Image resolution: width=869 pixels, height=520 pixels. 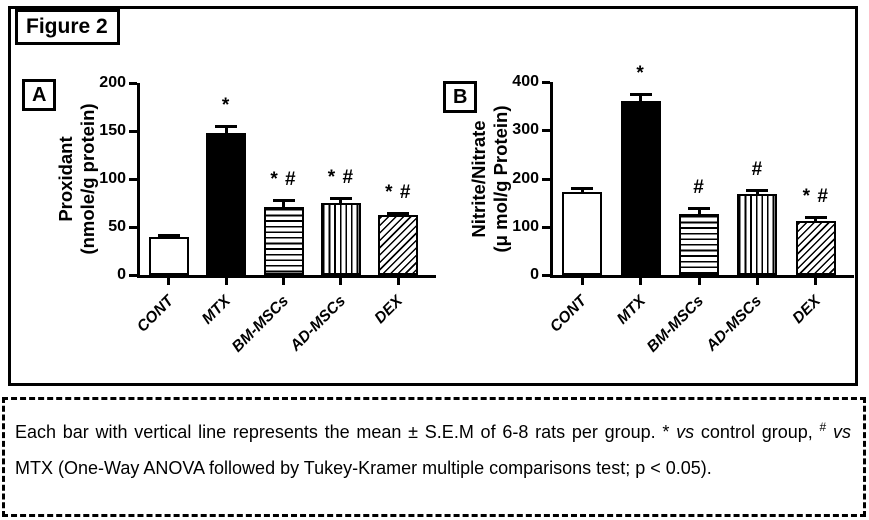 What do you see at coordinates (525, 81) in the screenshot?
I see `y-tick-label: 400` at bounding box center [525, 81].